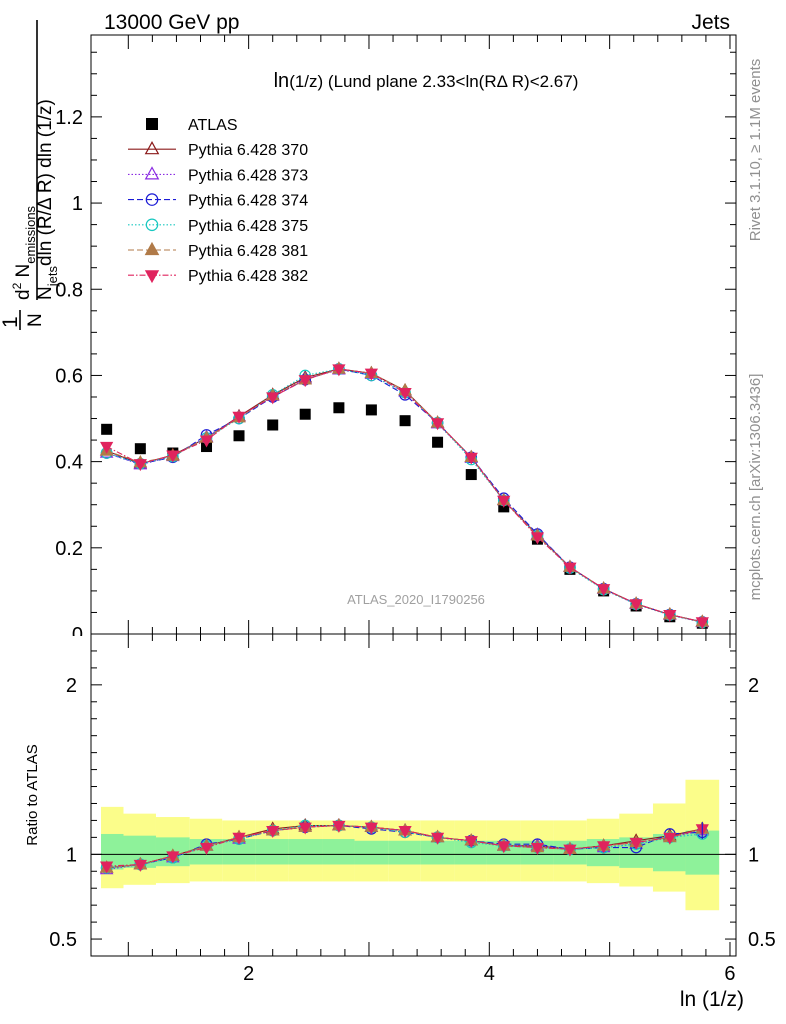 The width and height of the screenshot is (786, 1024). What do you see at coordinates (69, 118) in the screenshot?
I see `y-tick-label: 1.2` at bounding box center [69, 118].